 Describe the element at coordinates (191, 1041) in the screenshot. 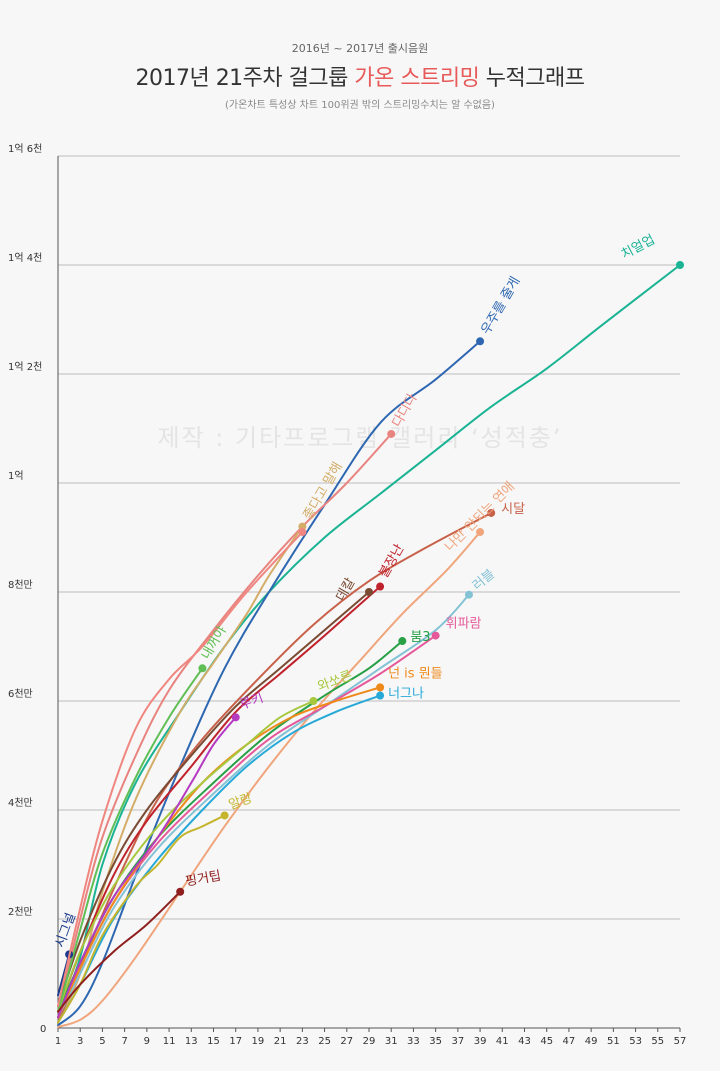

I see `x-tick-label: 13` at that location.